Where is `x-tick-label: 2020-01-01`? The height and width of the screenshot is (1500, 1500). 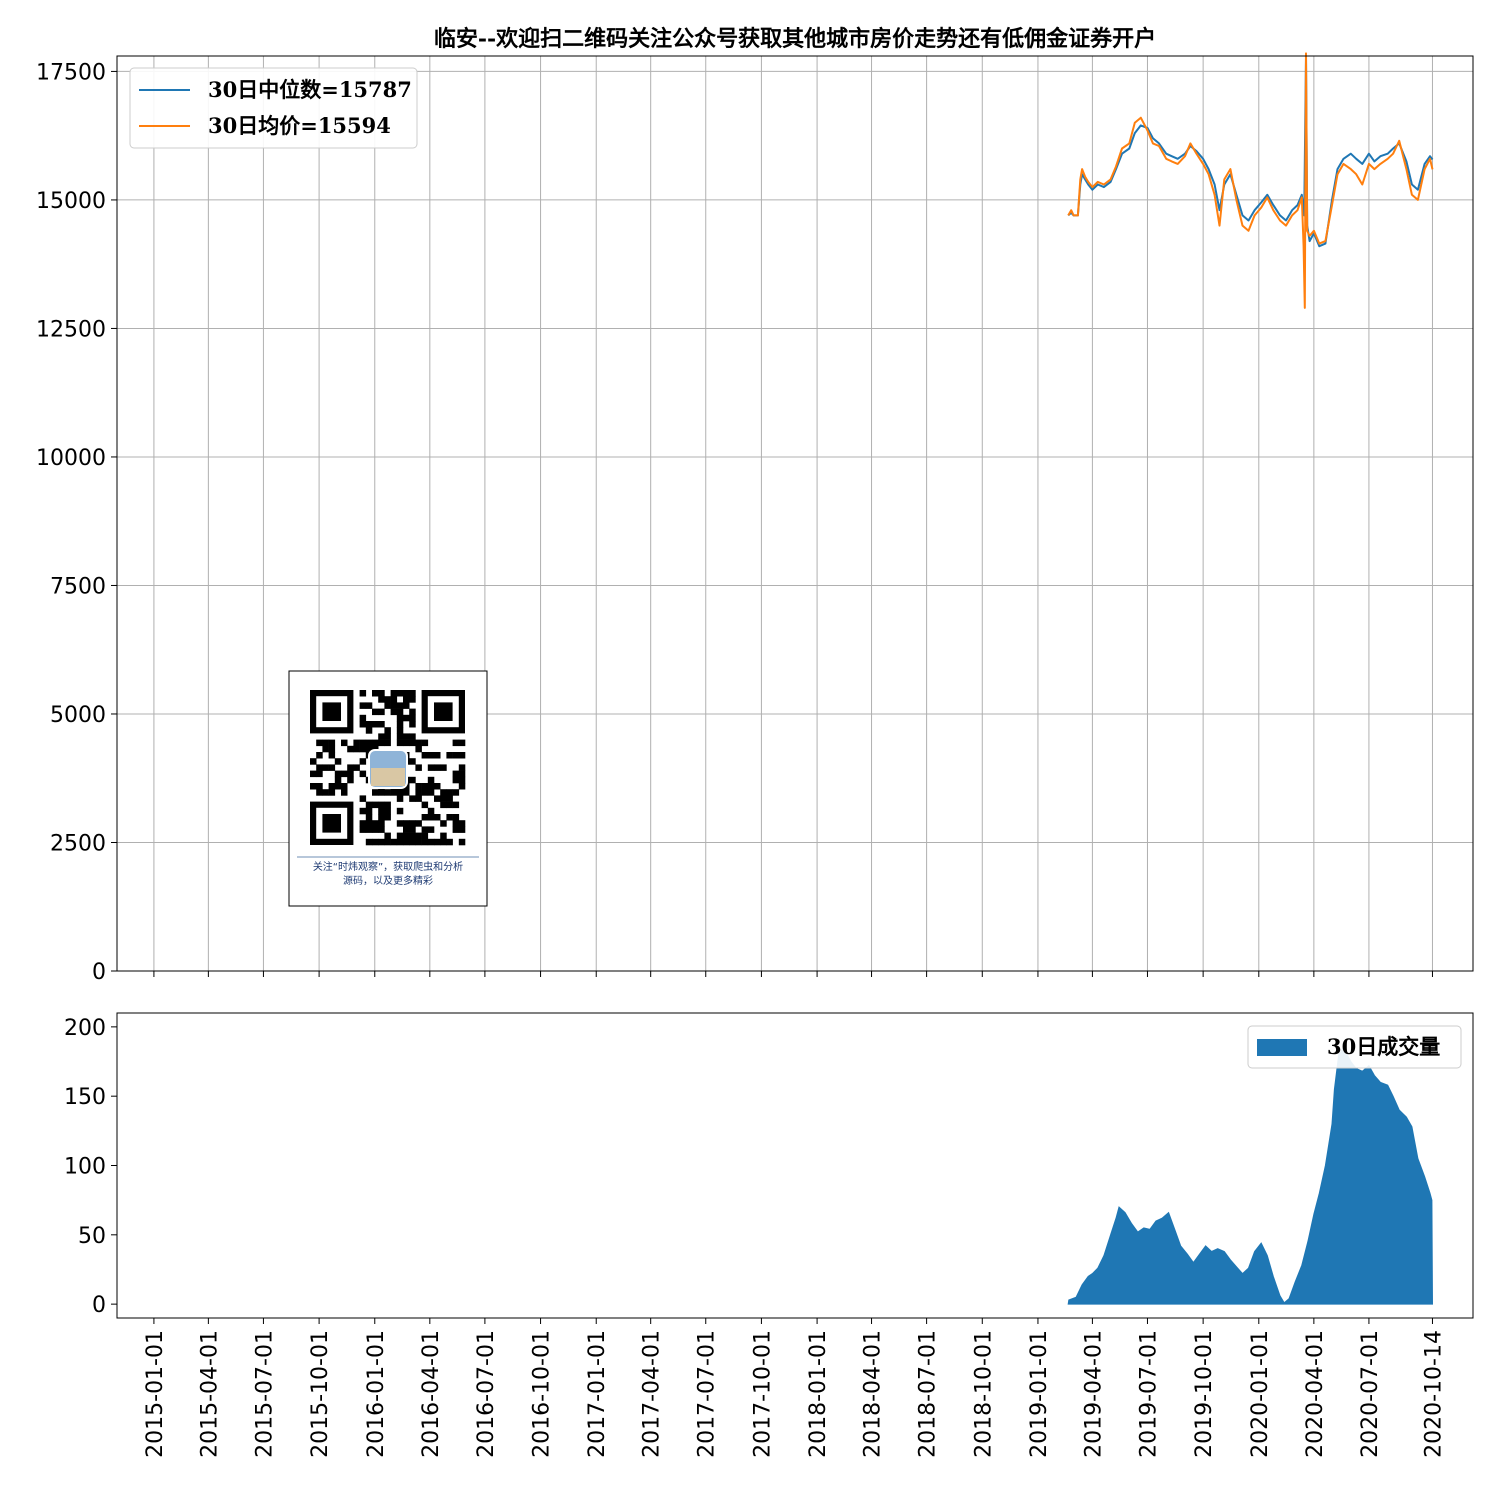 x-tick-label: 2020-01-01 is located at coordinates (1260, 1394).